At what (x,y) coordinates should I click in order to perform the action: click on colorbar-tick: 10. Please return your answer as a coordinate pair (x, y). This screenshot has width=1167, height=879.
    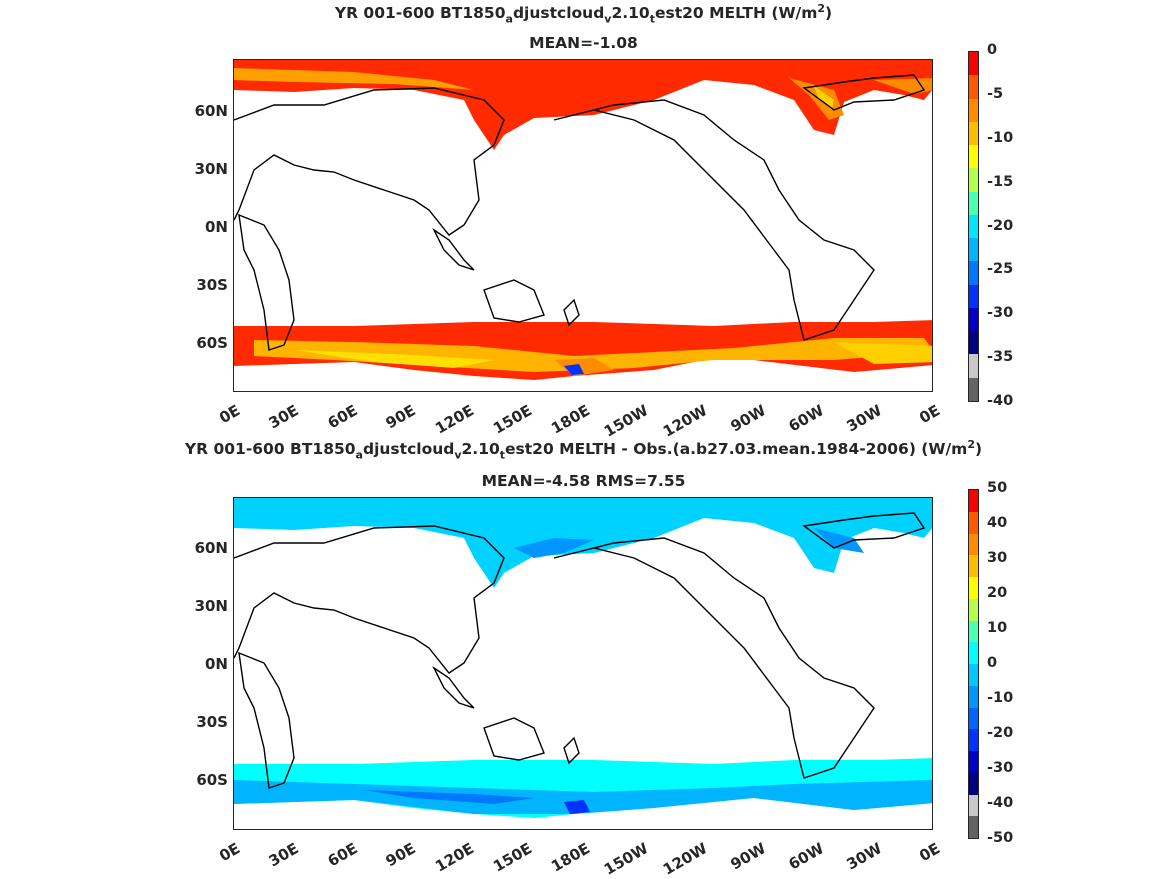
    Looking at the image, I should click on (997, 628).